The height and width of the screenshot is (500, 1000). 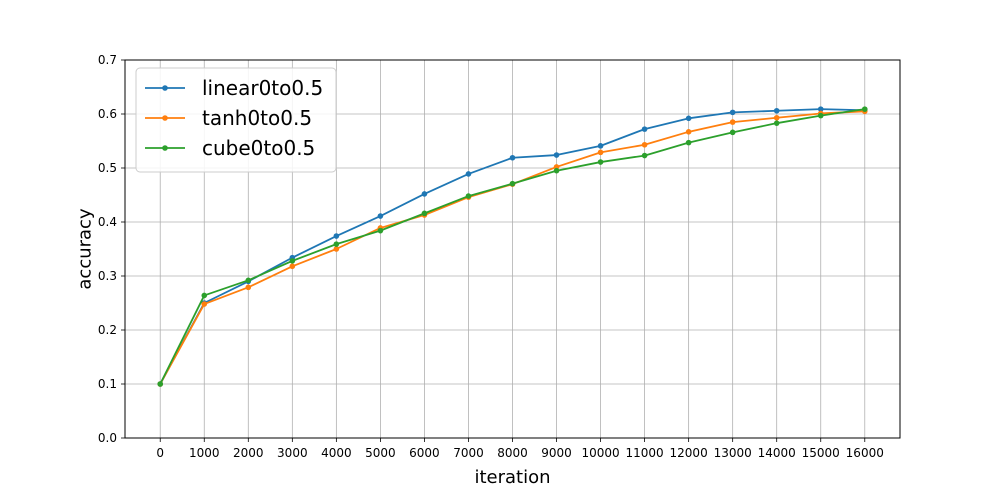 I want to click on y-tick-label: 0.2, so click(x=107, y=330).